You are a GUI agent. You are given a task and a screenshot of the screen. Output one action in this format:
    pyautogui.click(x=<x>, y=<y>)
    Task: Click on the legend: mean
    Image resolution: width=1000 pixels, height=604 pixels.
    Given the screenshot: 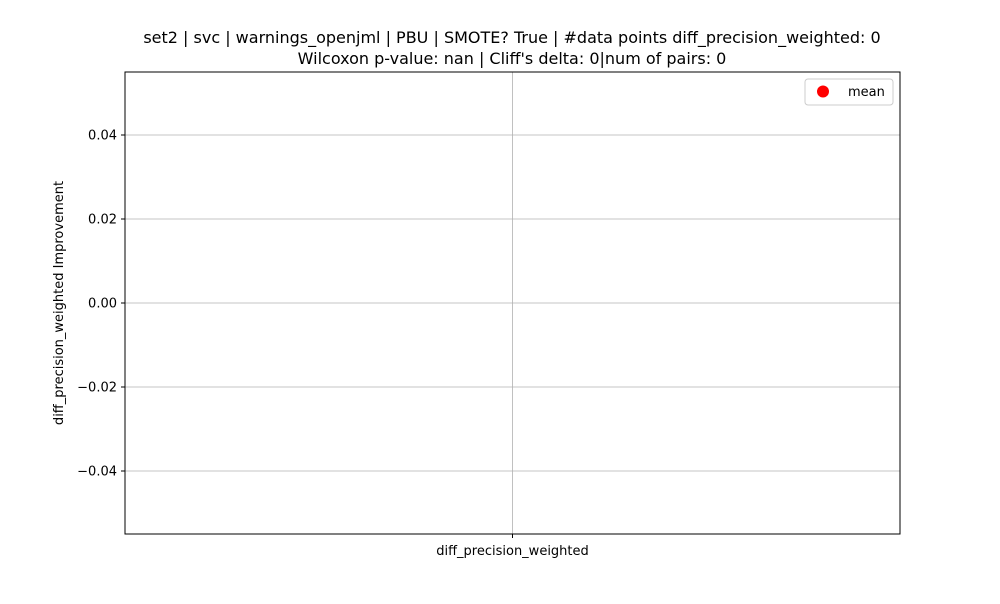 What is the action you would take?
    pyautogui.click(x=849, y=92)
    